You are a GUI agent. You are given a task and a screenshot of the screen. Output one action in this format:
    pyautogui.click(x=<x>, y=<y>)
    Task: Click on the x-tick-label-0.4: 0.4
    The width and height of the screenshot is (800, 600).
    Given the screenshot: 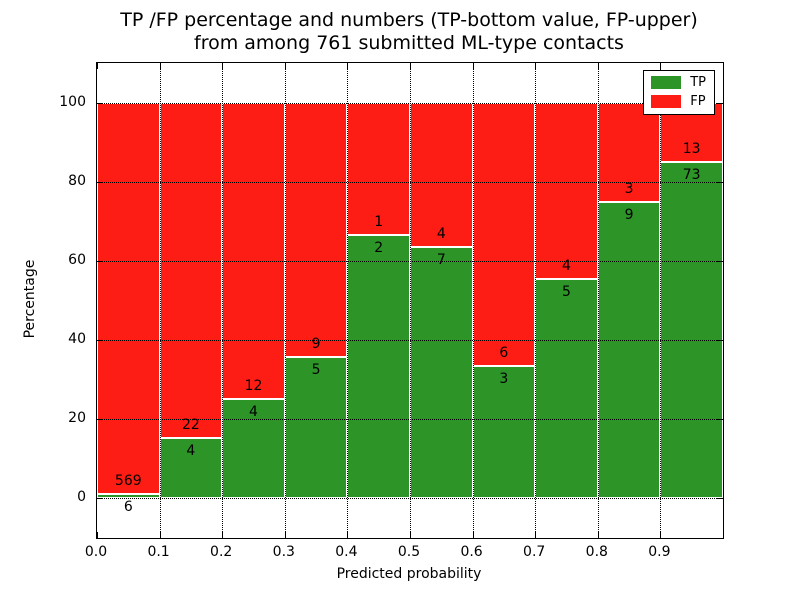 What is the action you would take?
    pyautogui.click(x=346, y=552)
    